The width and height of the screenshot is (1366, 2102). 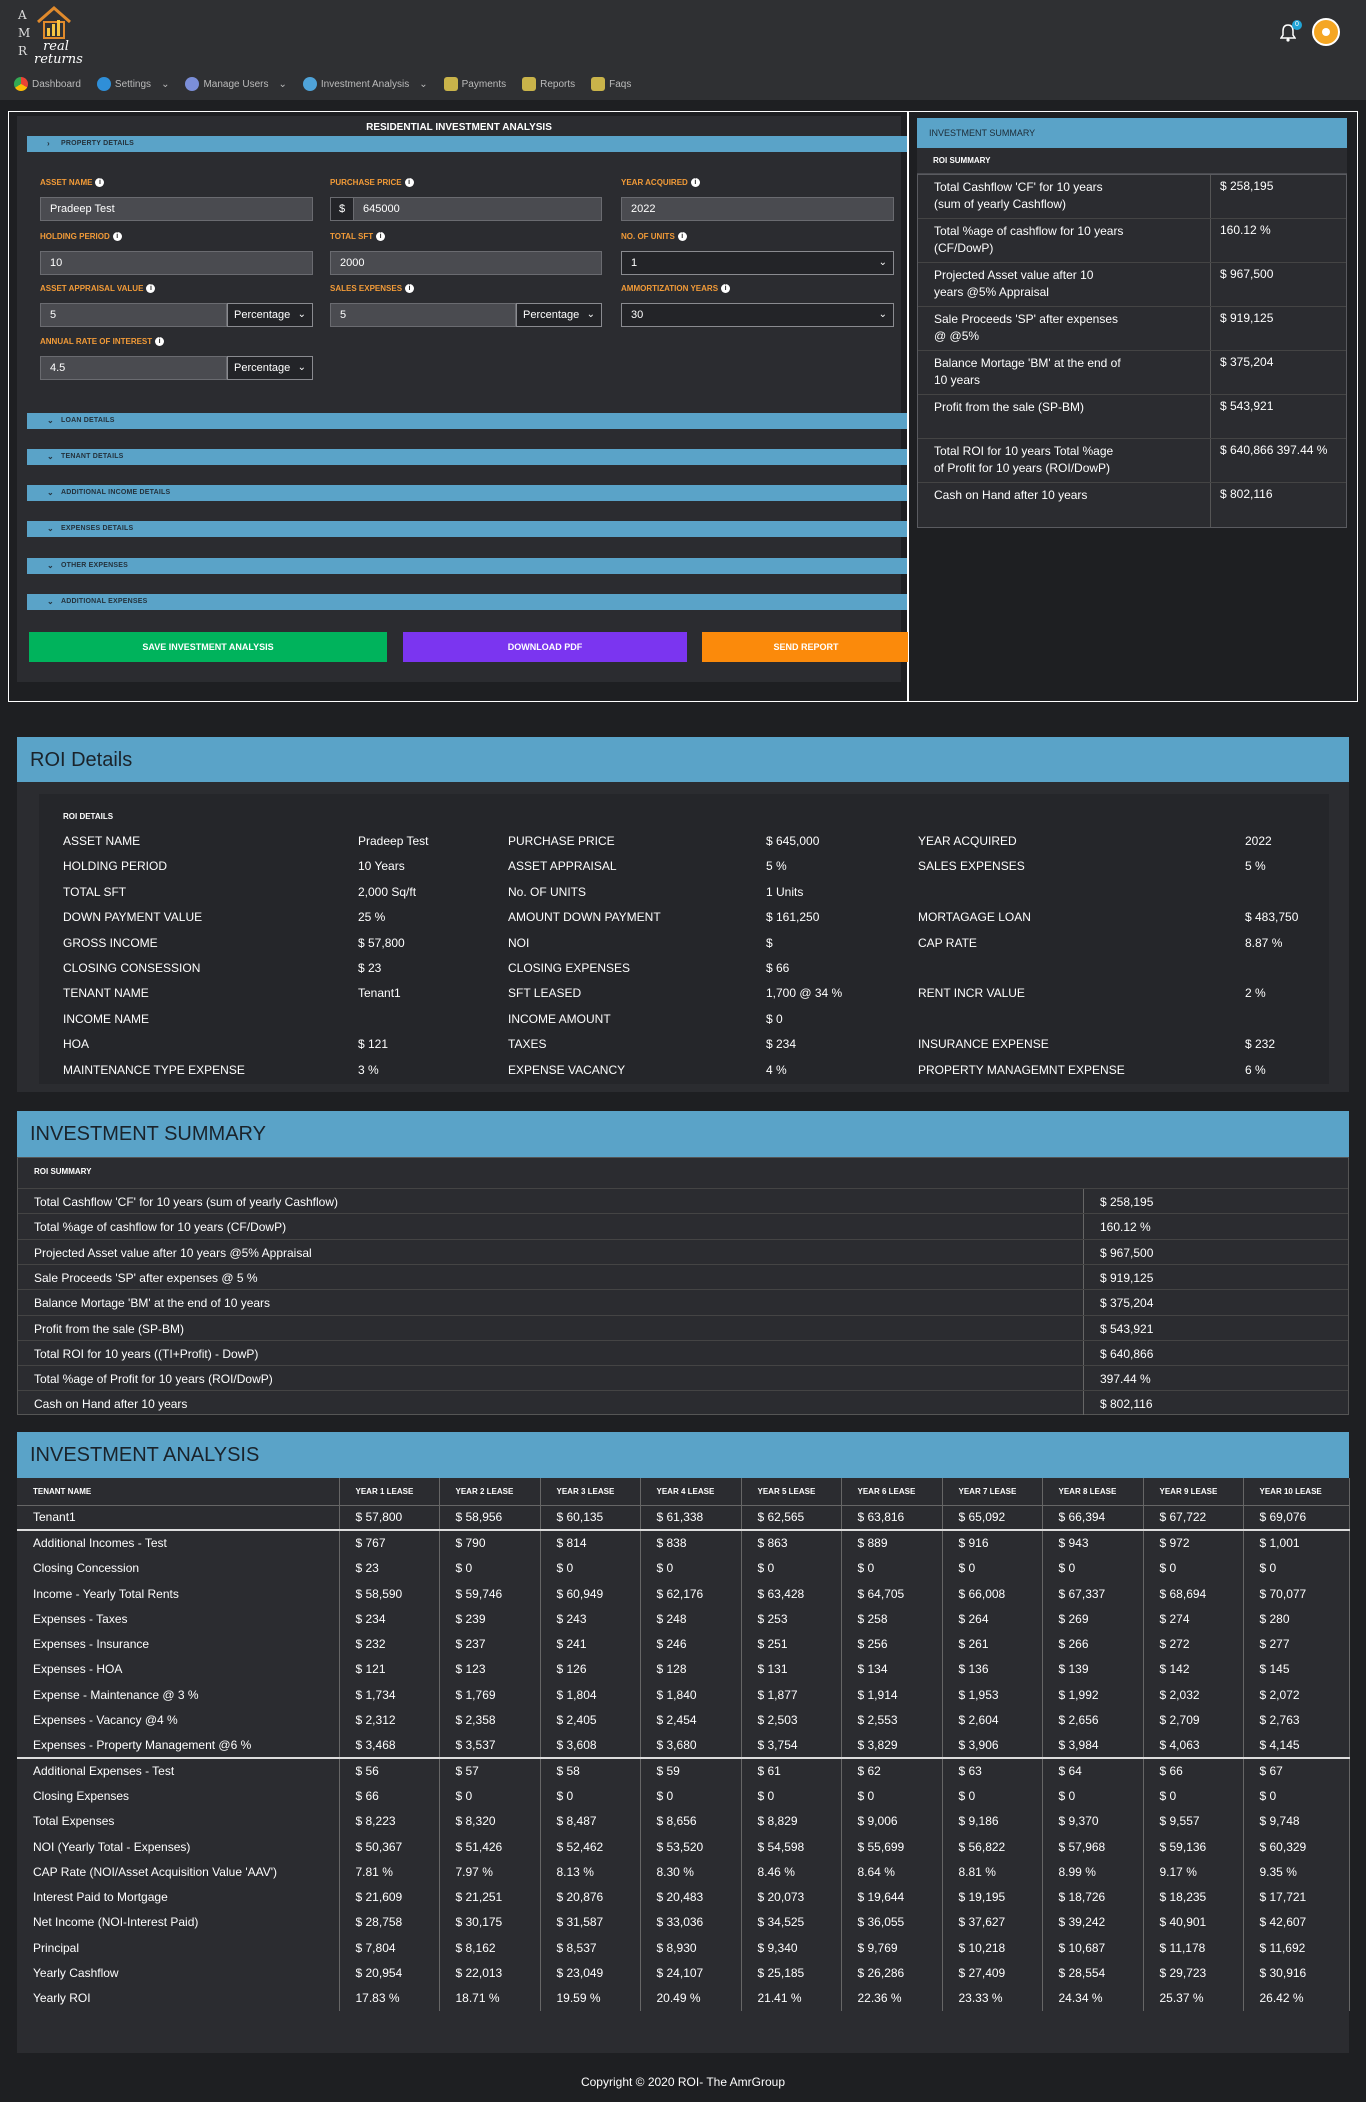 I want to click on user-avatar, so click(x=1326, y=32).